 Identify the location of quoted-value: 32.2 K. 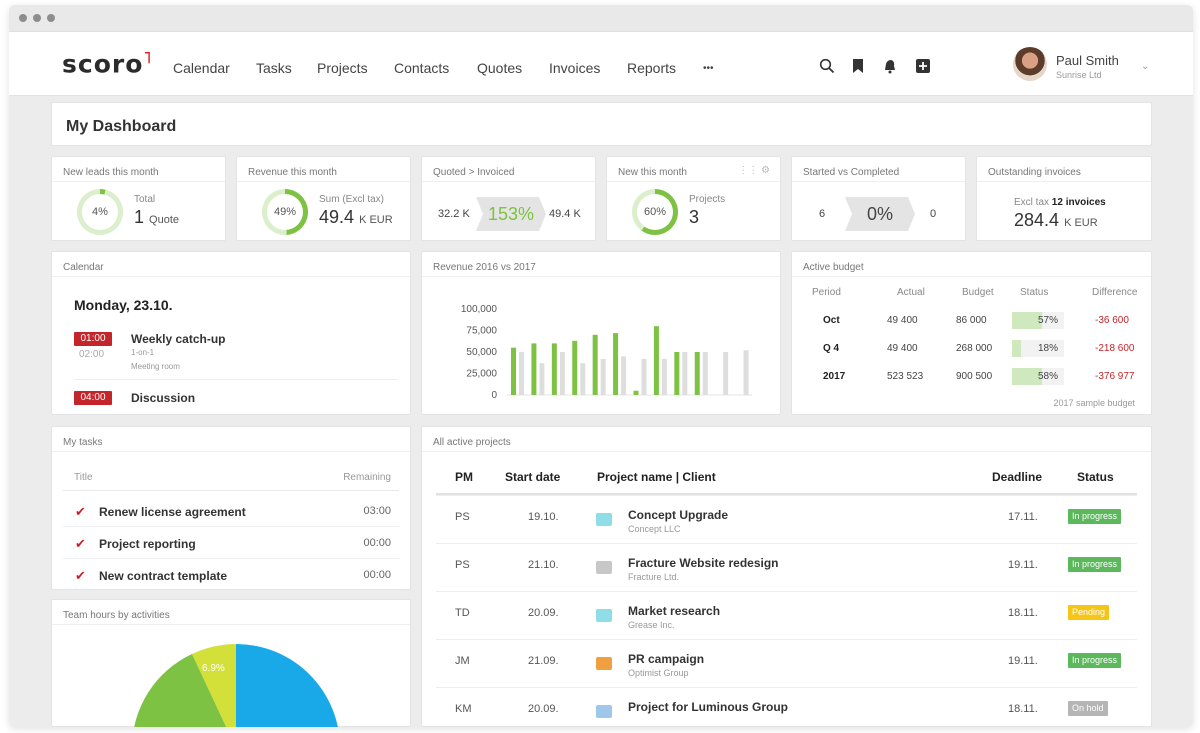
(454, 214).